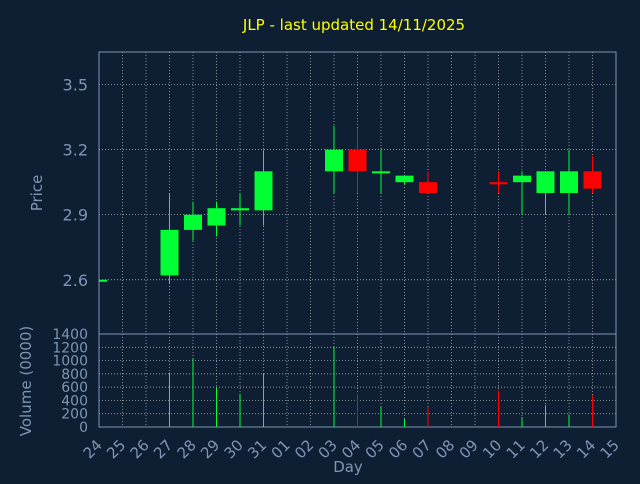 Image resolution: width=640 pixels, height=484 pixels. What do you see at coordinates (539, 449) in the screenshot?
I see `x-tick-label: 12` at bounding box center [539, 449].